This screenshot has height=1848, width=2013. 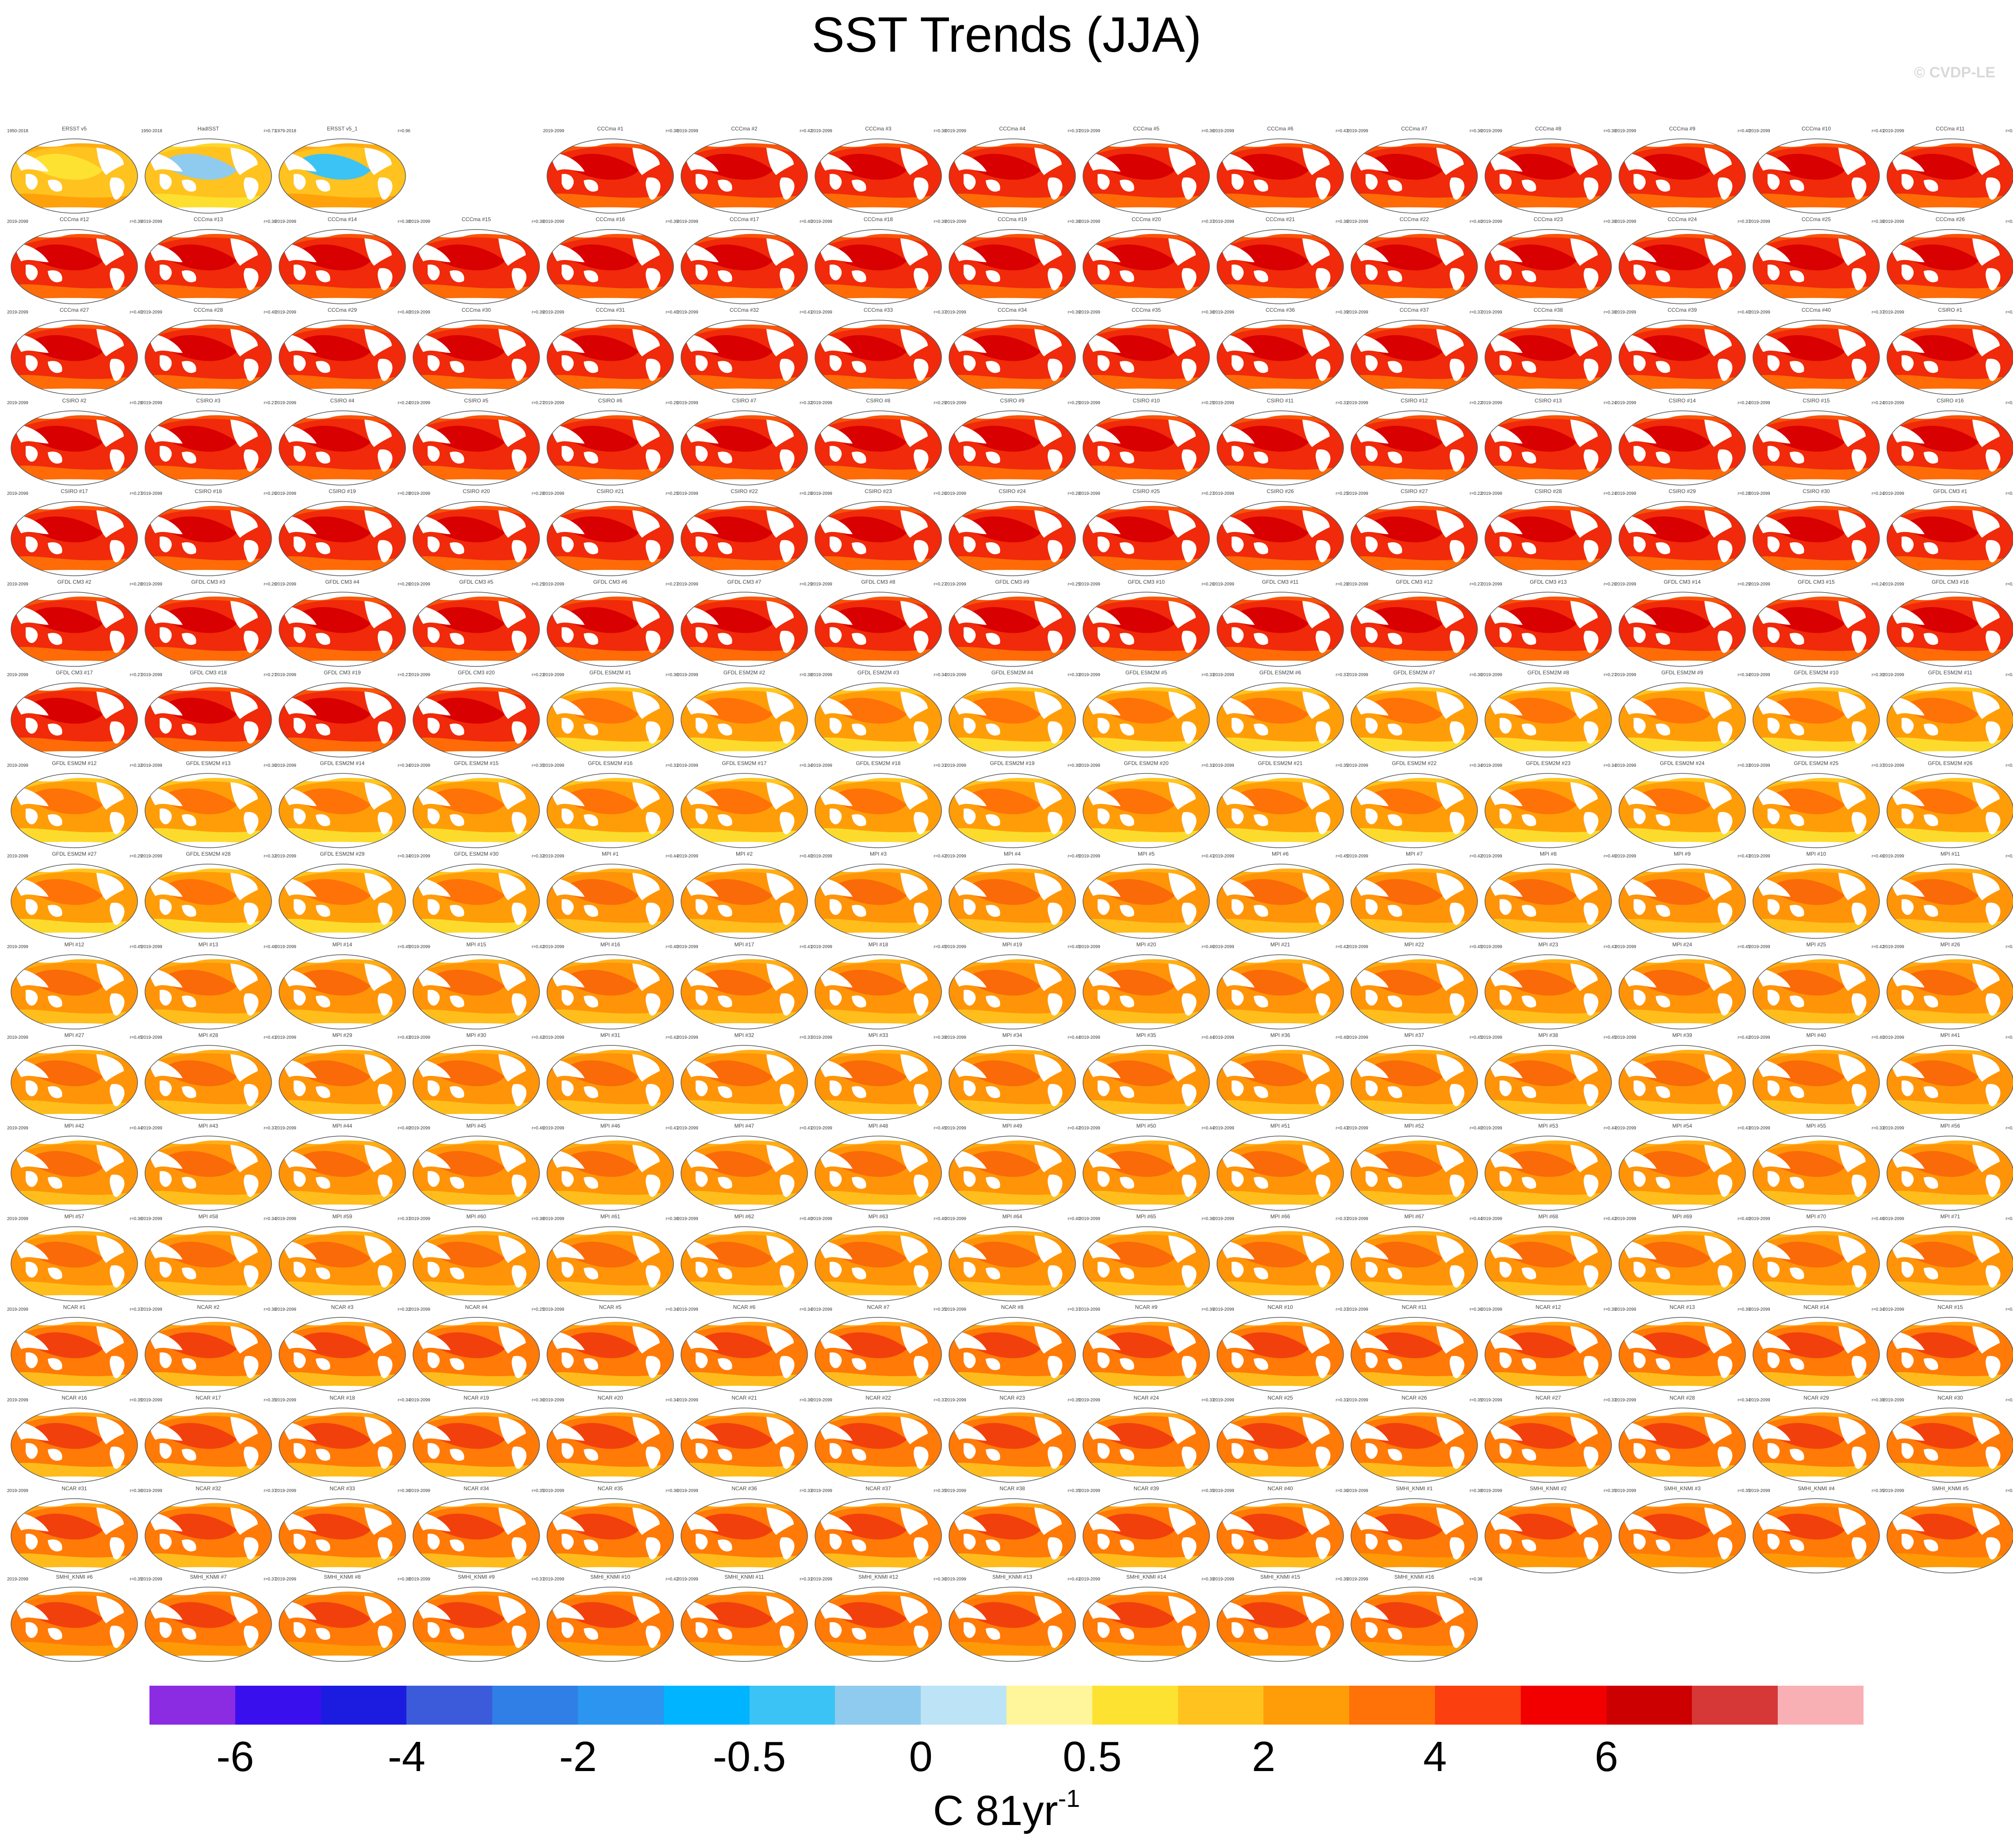 I want to click on map-panel: SMHI_KNMI #15 2019-2099 r=0.39, so click(x=1280, y=1619).